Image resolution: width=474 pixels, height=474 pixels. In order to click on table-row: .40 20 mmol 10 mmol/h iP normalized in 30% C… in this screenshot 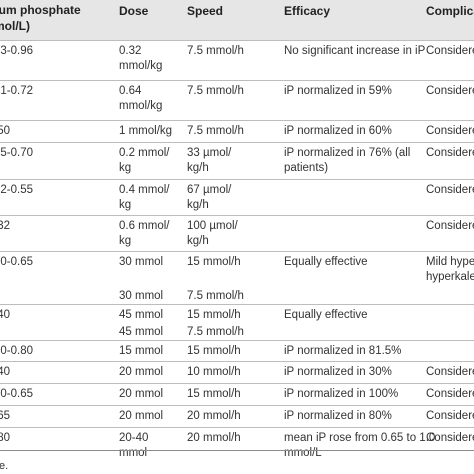, I will do `click(237, 372)`.